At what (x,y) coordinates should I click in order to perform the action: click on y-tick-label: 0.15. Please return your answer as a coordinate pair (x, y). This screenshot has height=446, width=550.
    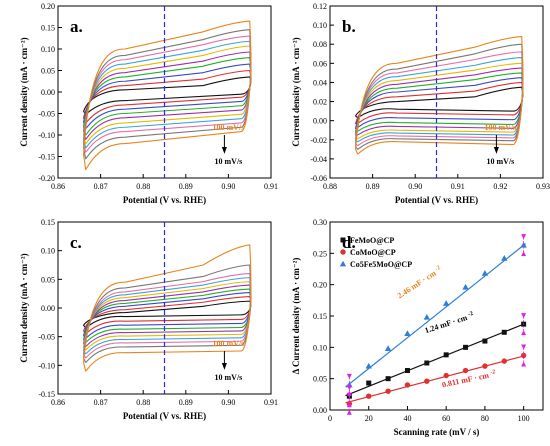
    Looking at the image, I should click on (48, 222).